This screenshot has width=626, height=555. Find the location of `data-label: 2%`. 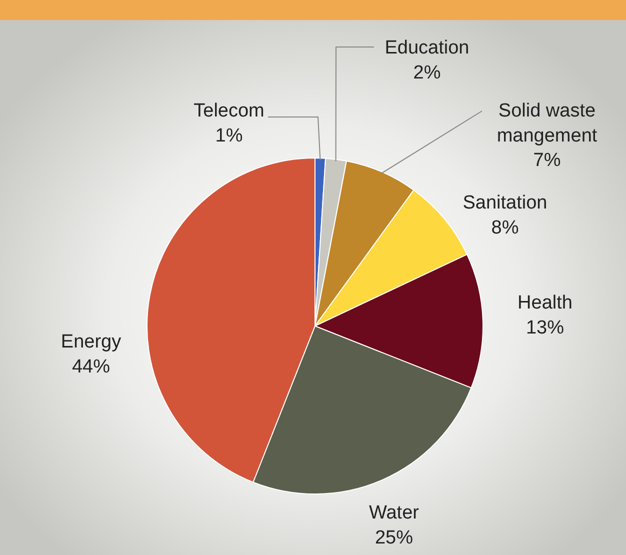

data-label: 2% is located at coordinates (427, 73).